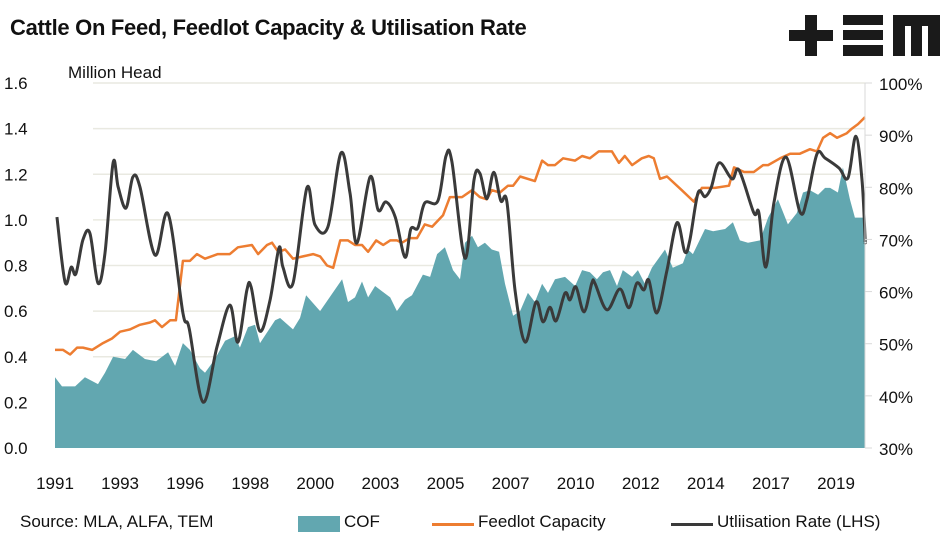  I want to click on legend-swatch-cof, so click(319, 524).